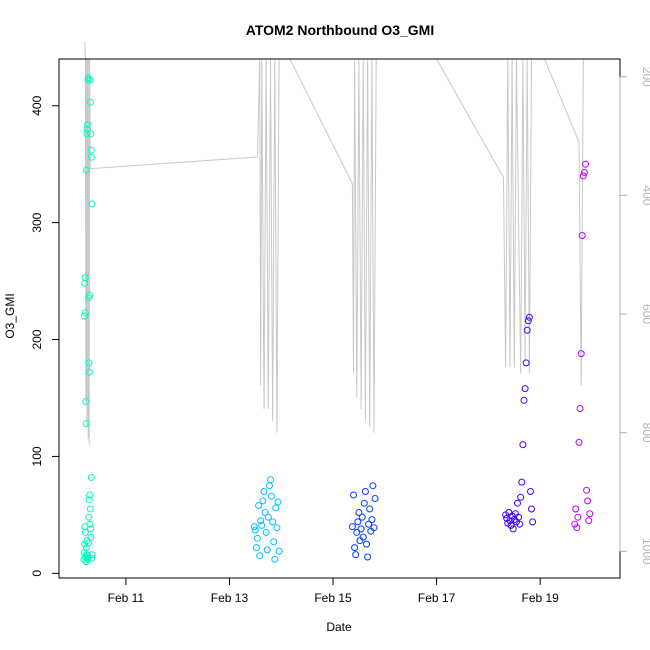 The image size is (650, 650). I want to click on y-tick-label: 200, so click(37, 339).